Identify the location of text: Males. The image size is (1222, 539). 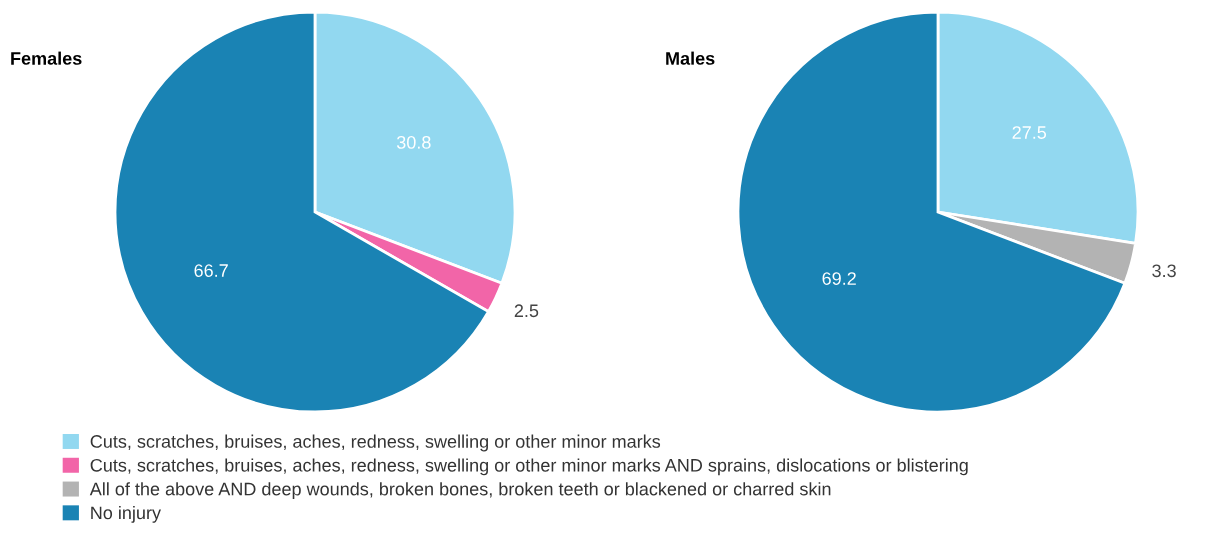
(690, 58).